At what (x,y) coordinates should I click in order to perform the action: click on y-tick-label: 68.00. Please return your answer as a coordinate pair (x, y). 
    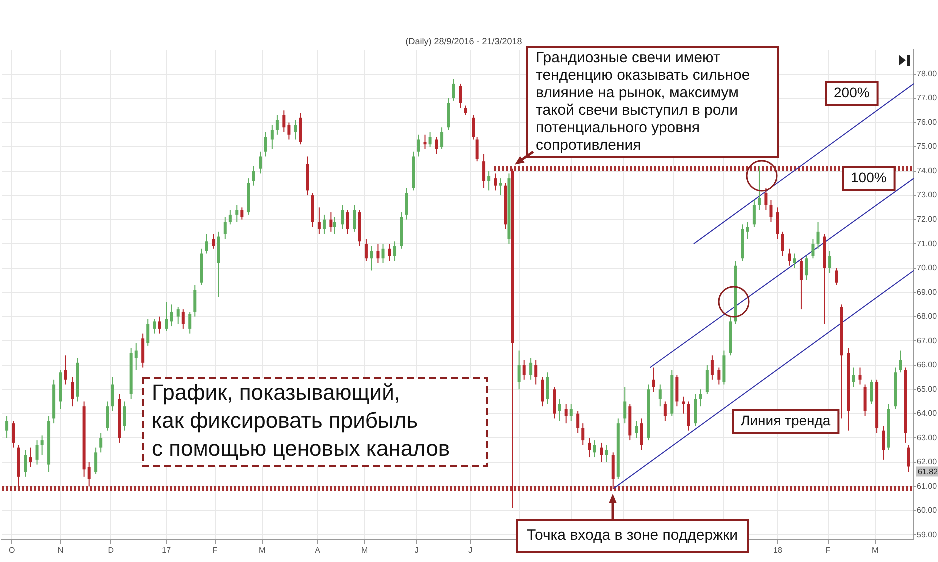
    Looking at the image, I should click on (927, 317).